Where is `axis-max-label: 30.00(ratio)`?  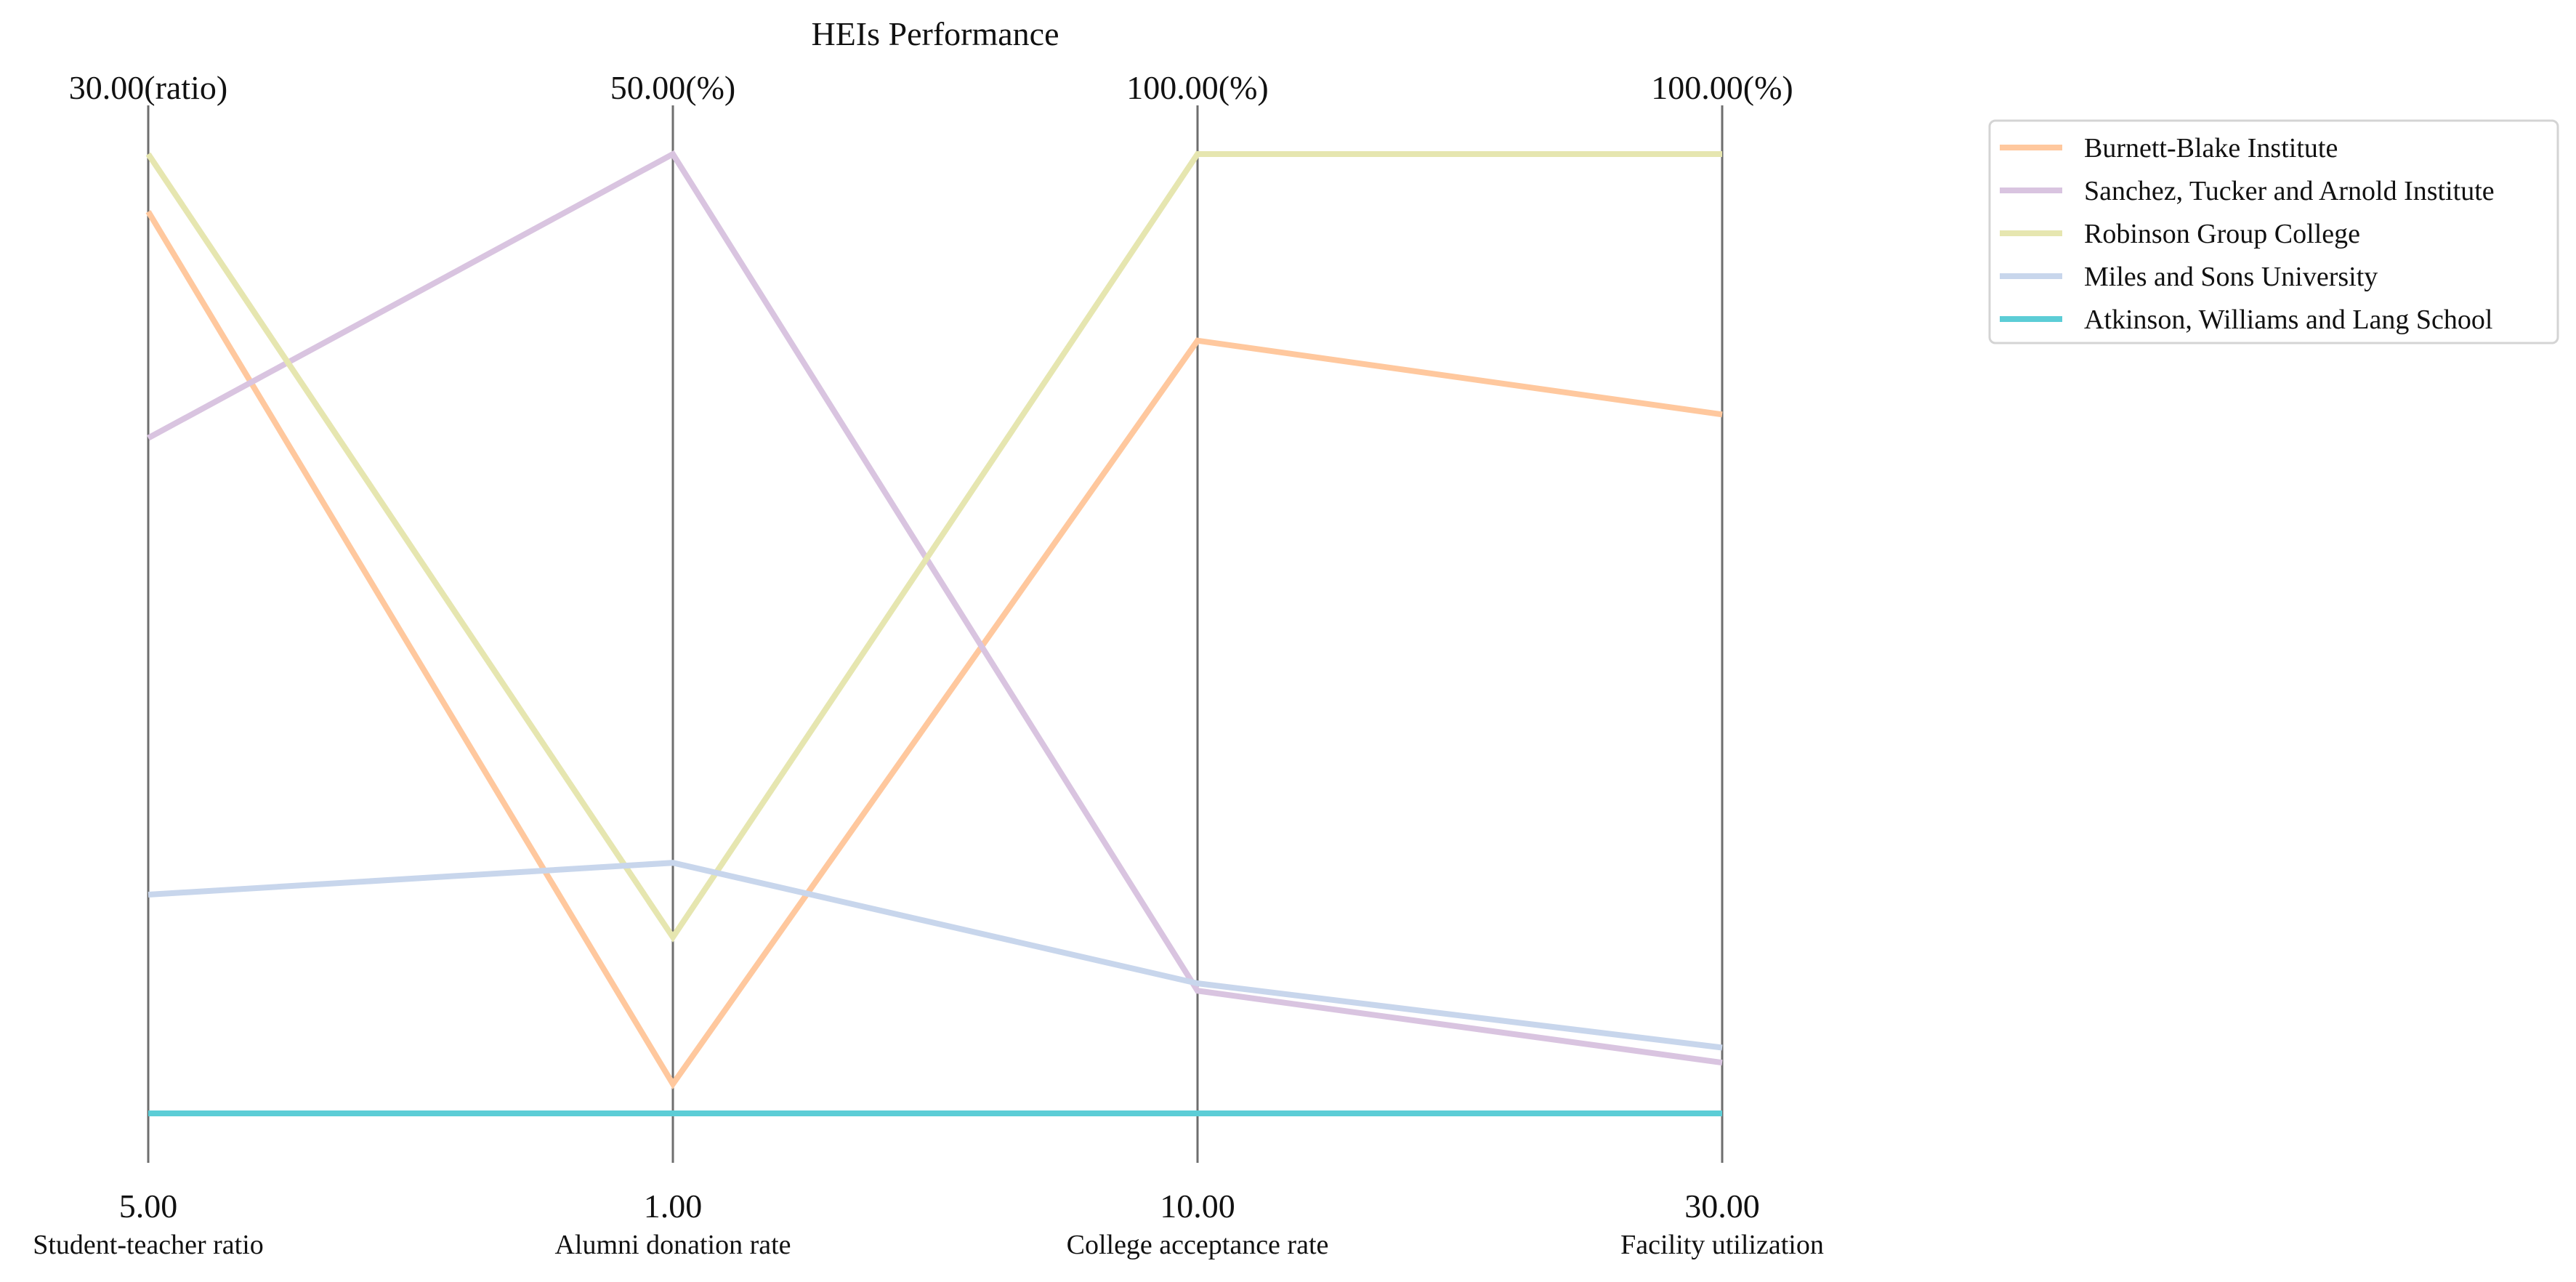
axis-max-label: 30.00(ratio) is located at coordinates (148, 87).